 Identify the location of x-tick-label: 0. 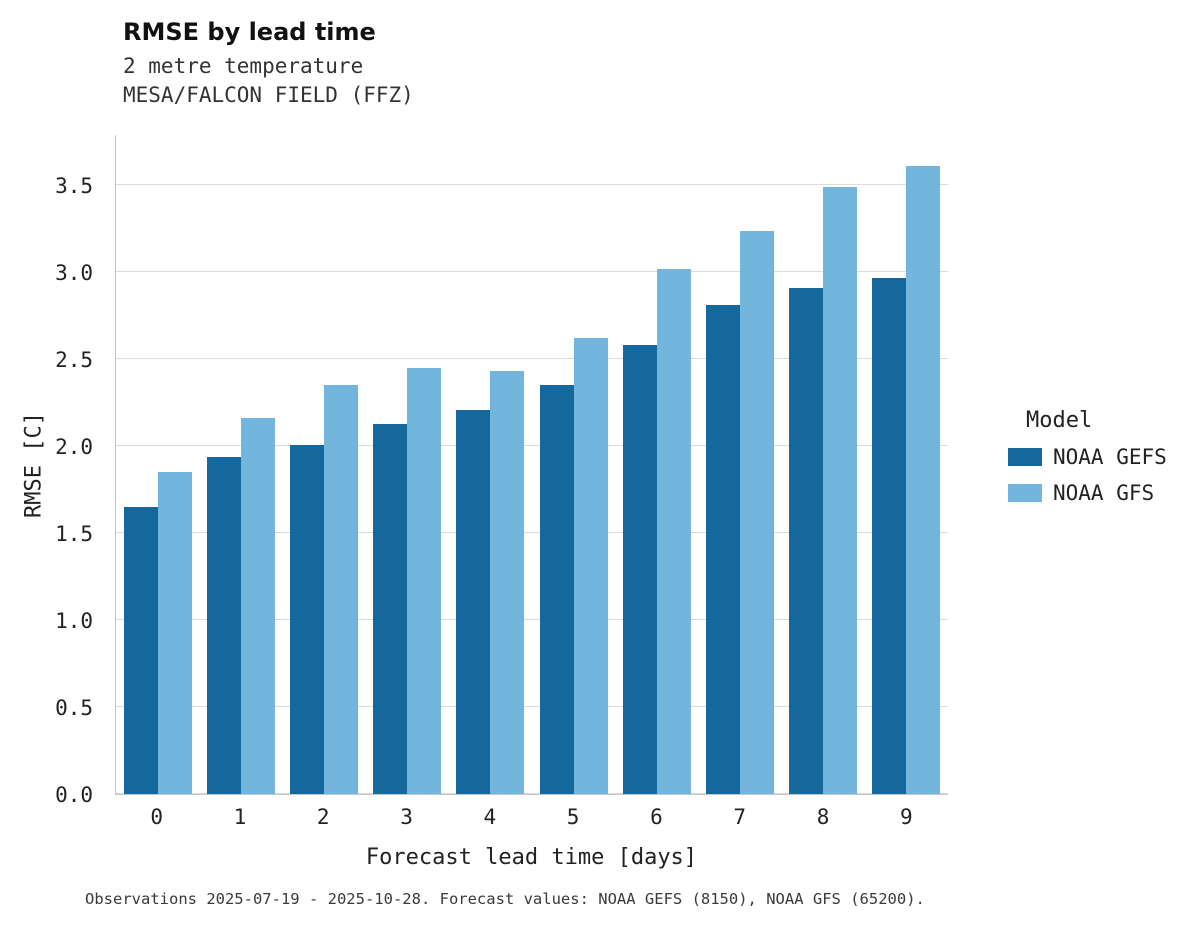
(156, 817).